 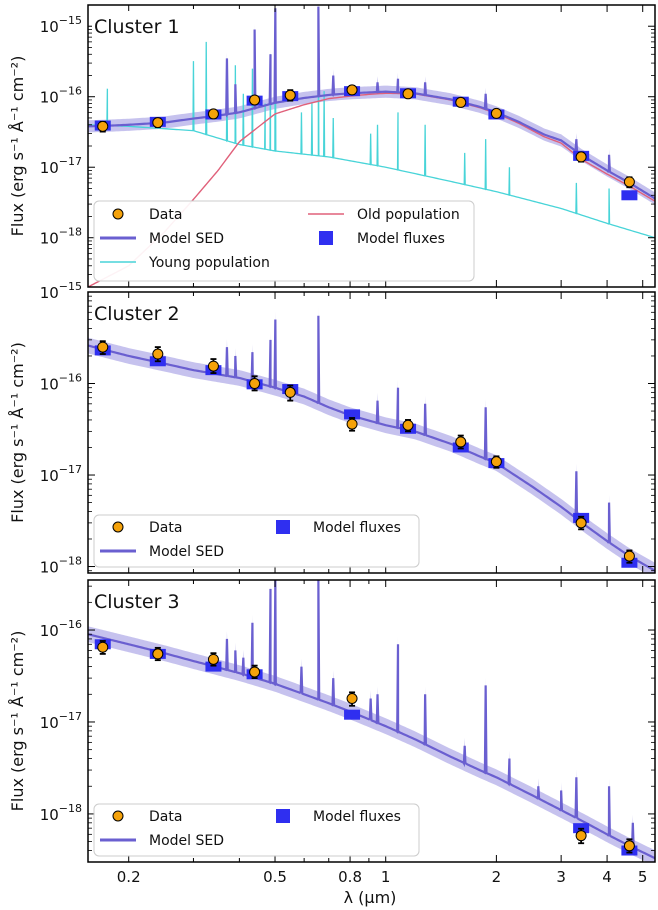 I want to click on panel-title: Cluster 1, so click(x=137, y=27).